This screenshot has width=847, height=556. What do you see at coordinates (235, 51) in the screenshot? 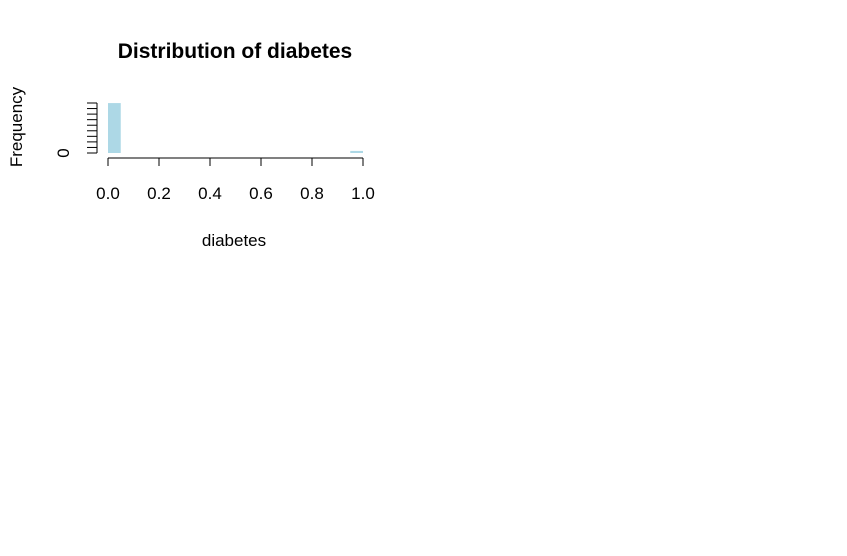
I see `chart-title: Distribution of diabetes` at bounding box center [235, 51].